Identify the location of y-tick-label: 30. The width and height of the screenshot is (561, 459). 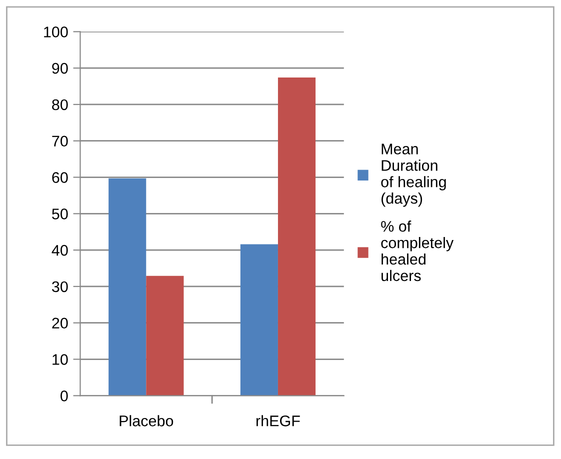
(60, 286).